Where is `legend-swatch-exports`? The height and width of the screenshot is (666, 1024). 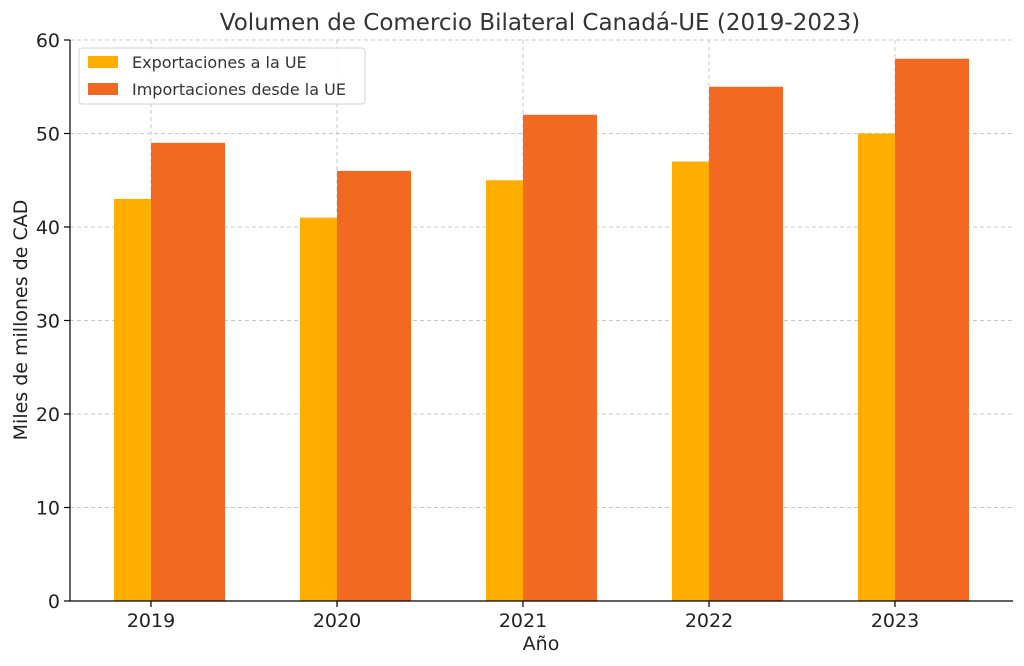 legend-swatch-exports is located at coordinates (103, 62).